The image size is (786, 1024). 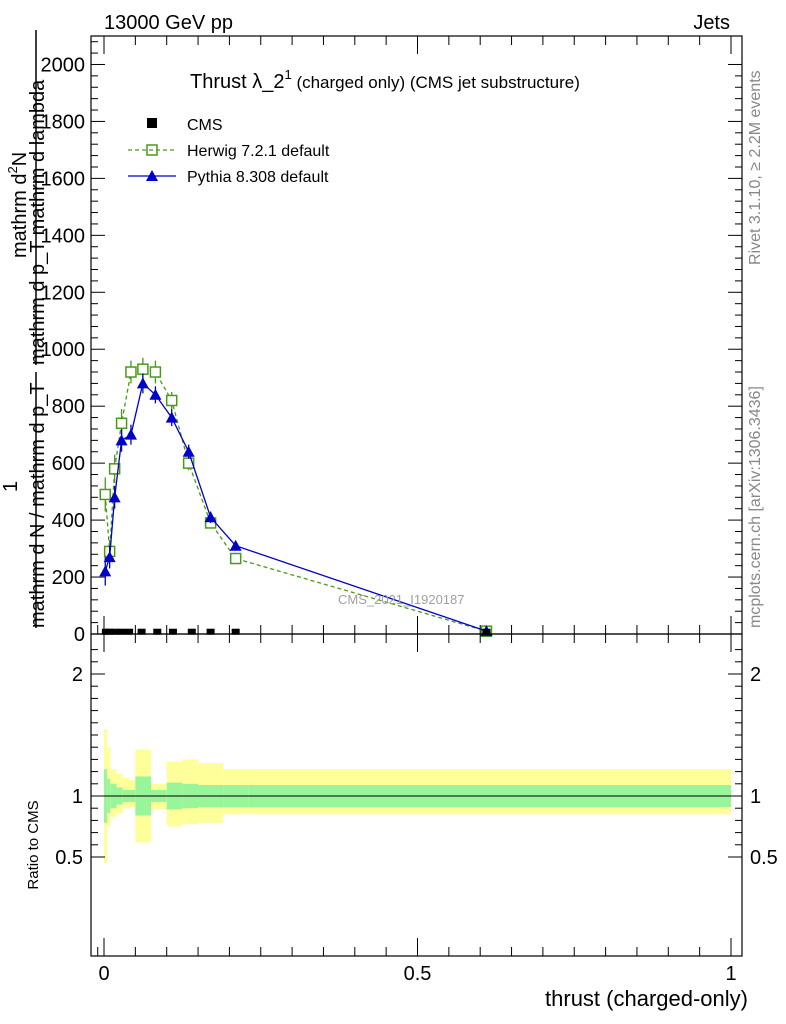 I want to click on svg-text: mathrm d2N, so click(x=18, y=205).